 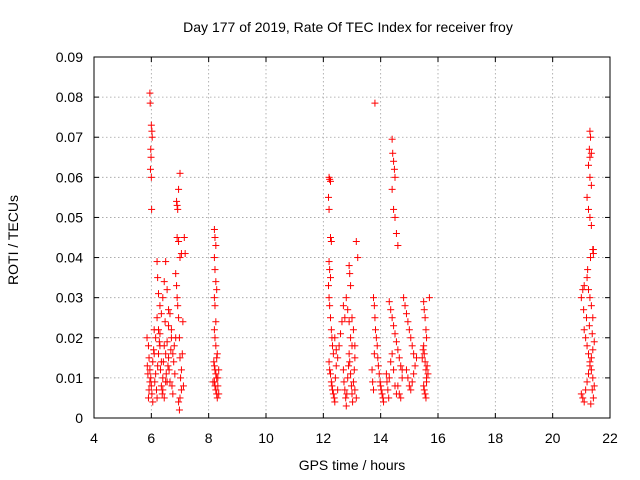 What do you see at coordinates (209, 438) in the screenshot?
I see `x-tick-label: 8` at bounding box center [209, 438].